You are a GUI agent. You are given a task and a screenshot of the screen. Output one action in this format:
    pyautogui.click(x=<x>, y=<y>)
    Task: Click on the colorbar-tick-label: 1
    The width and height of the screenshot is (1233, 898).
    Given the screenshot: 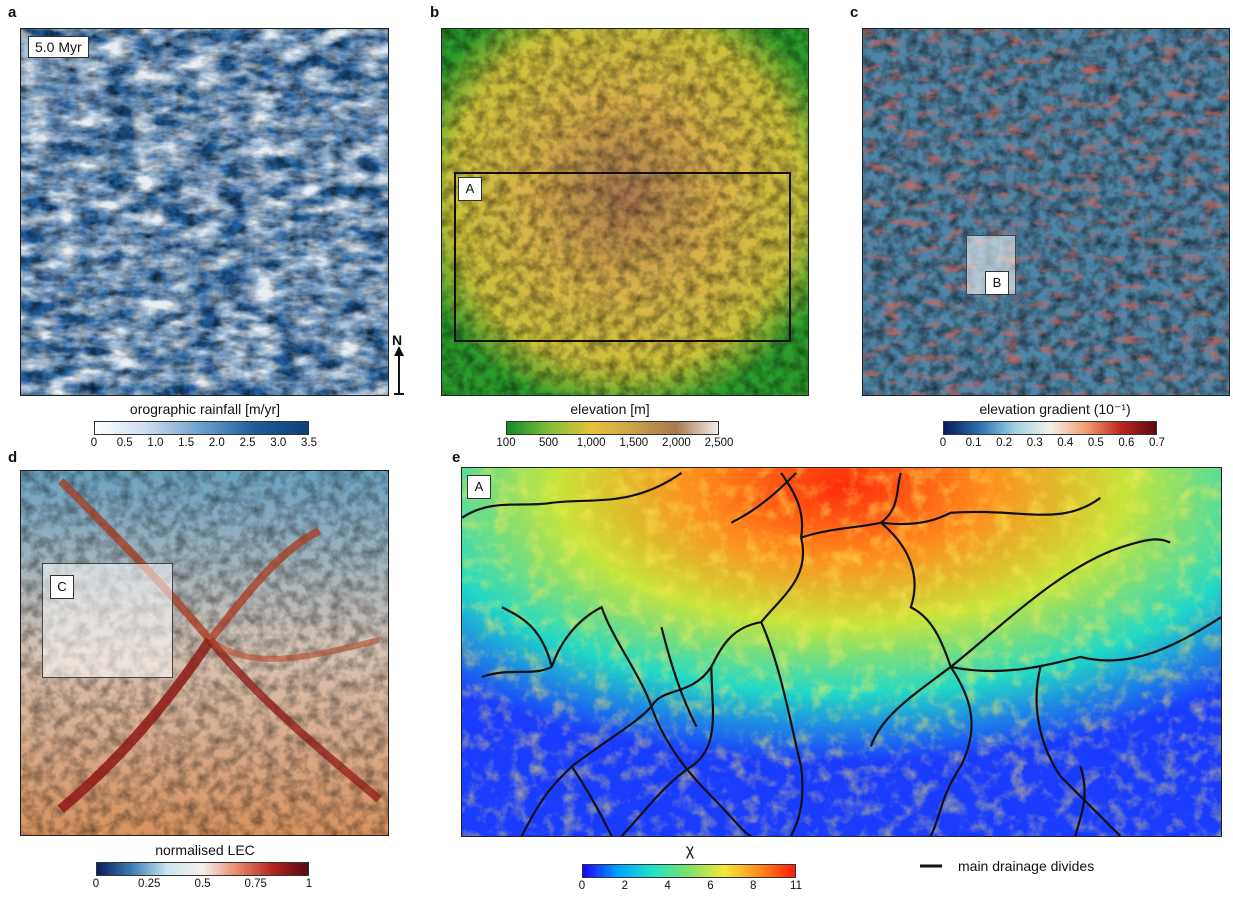 What is the action you would take?
    pyautogui.click(x=309, y=884)
    